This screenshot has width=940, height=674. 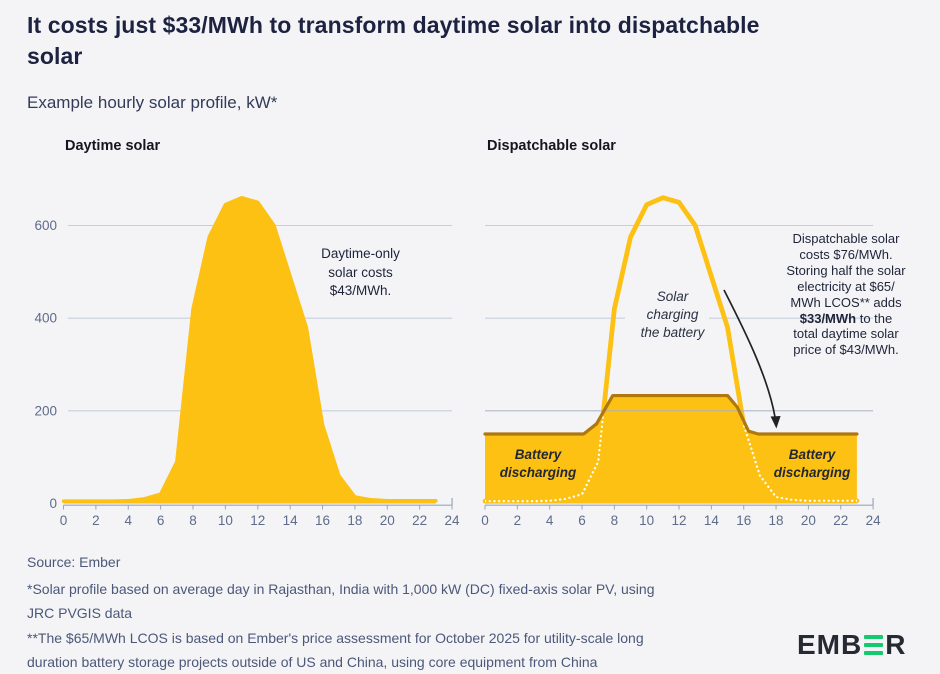 I want to click on annotation-line: electricity at $65/, so click(x=846, y=286).